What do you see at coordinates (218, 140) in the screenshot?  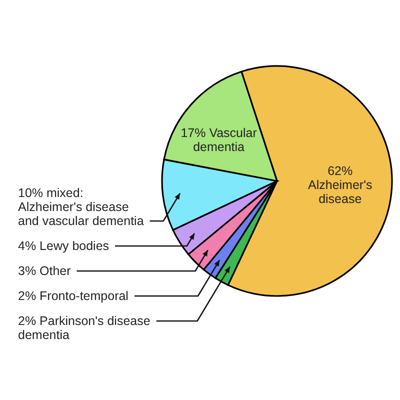 I see `slice-label: 17% Vascular dementia` at bounding box center [218, 140].